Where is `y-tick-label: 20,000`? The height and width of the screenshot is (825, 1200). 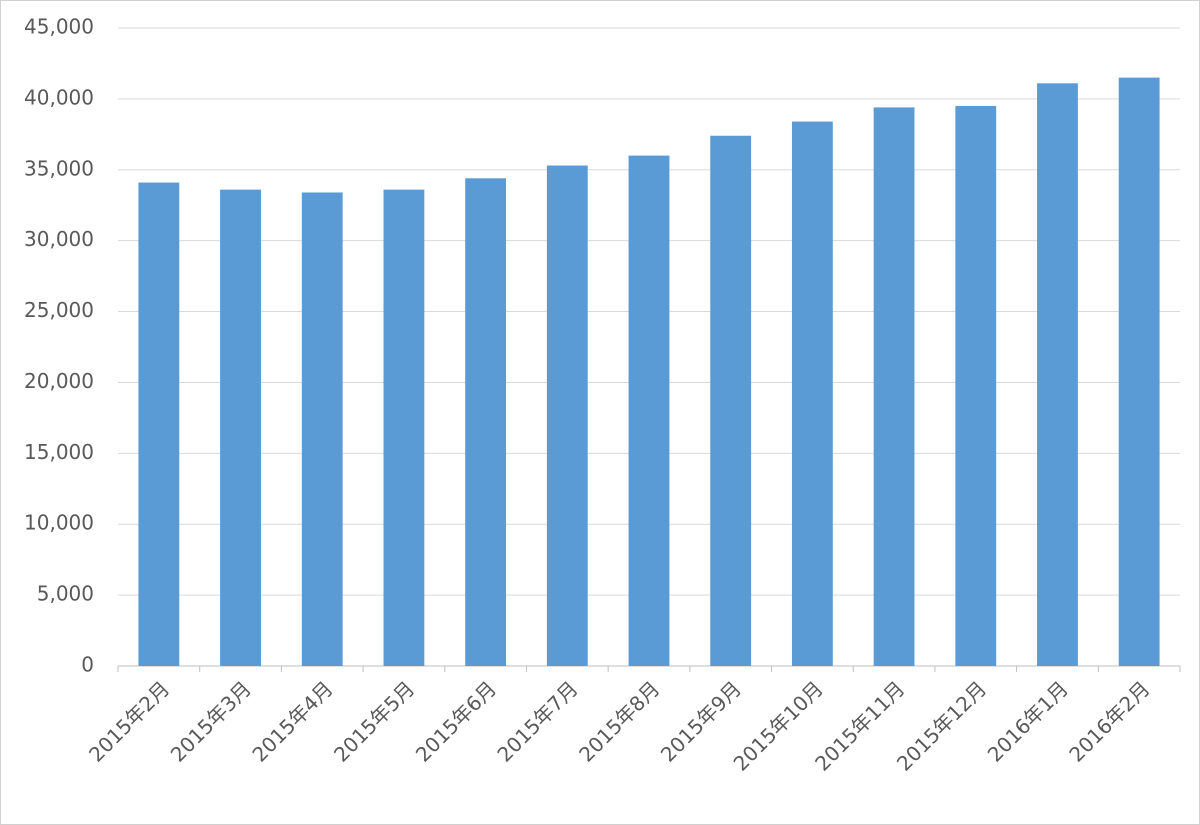
y-tick-label: 20,000 is located at coordinates (59, 381).